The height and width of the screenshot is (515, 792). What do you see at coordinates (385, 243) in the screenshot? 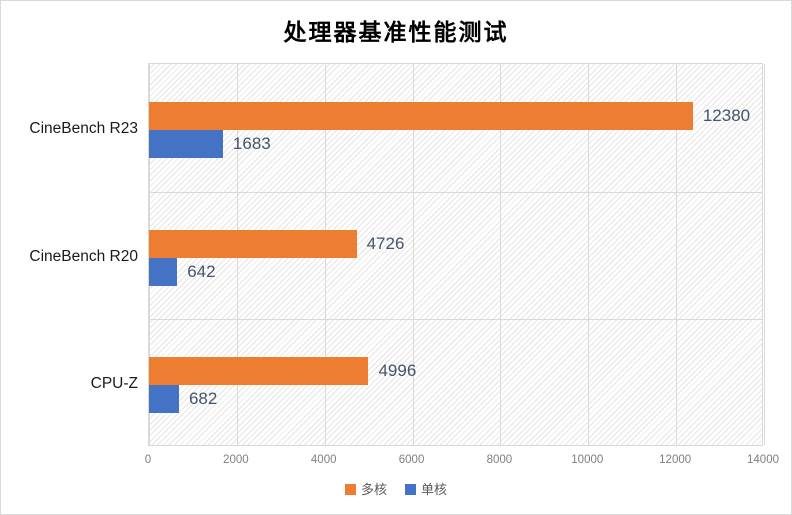
I see `value-label: 4726` at bounding box center [385, 243].